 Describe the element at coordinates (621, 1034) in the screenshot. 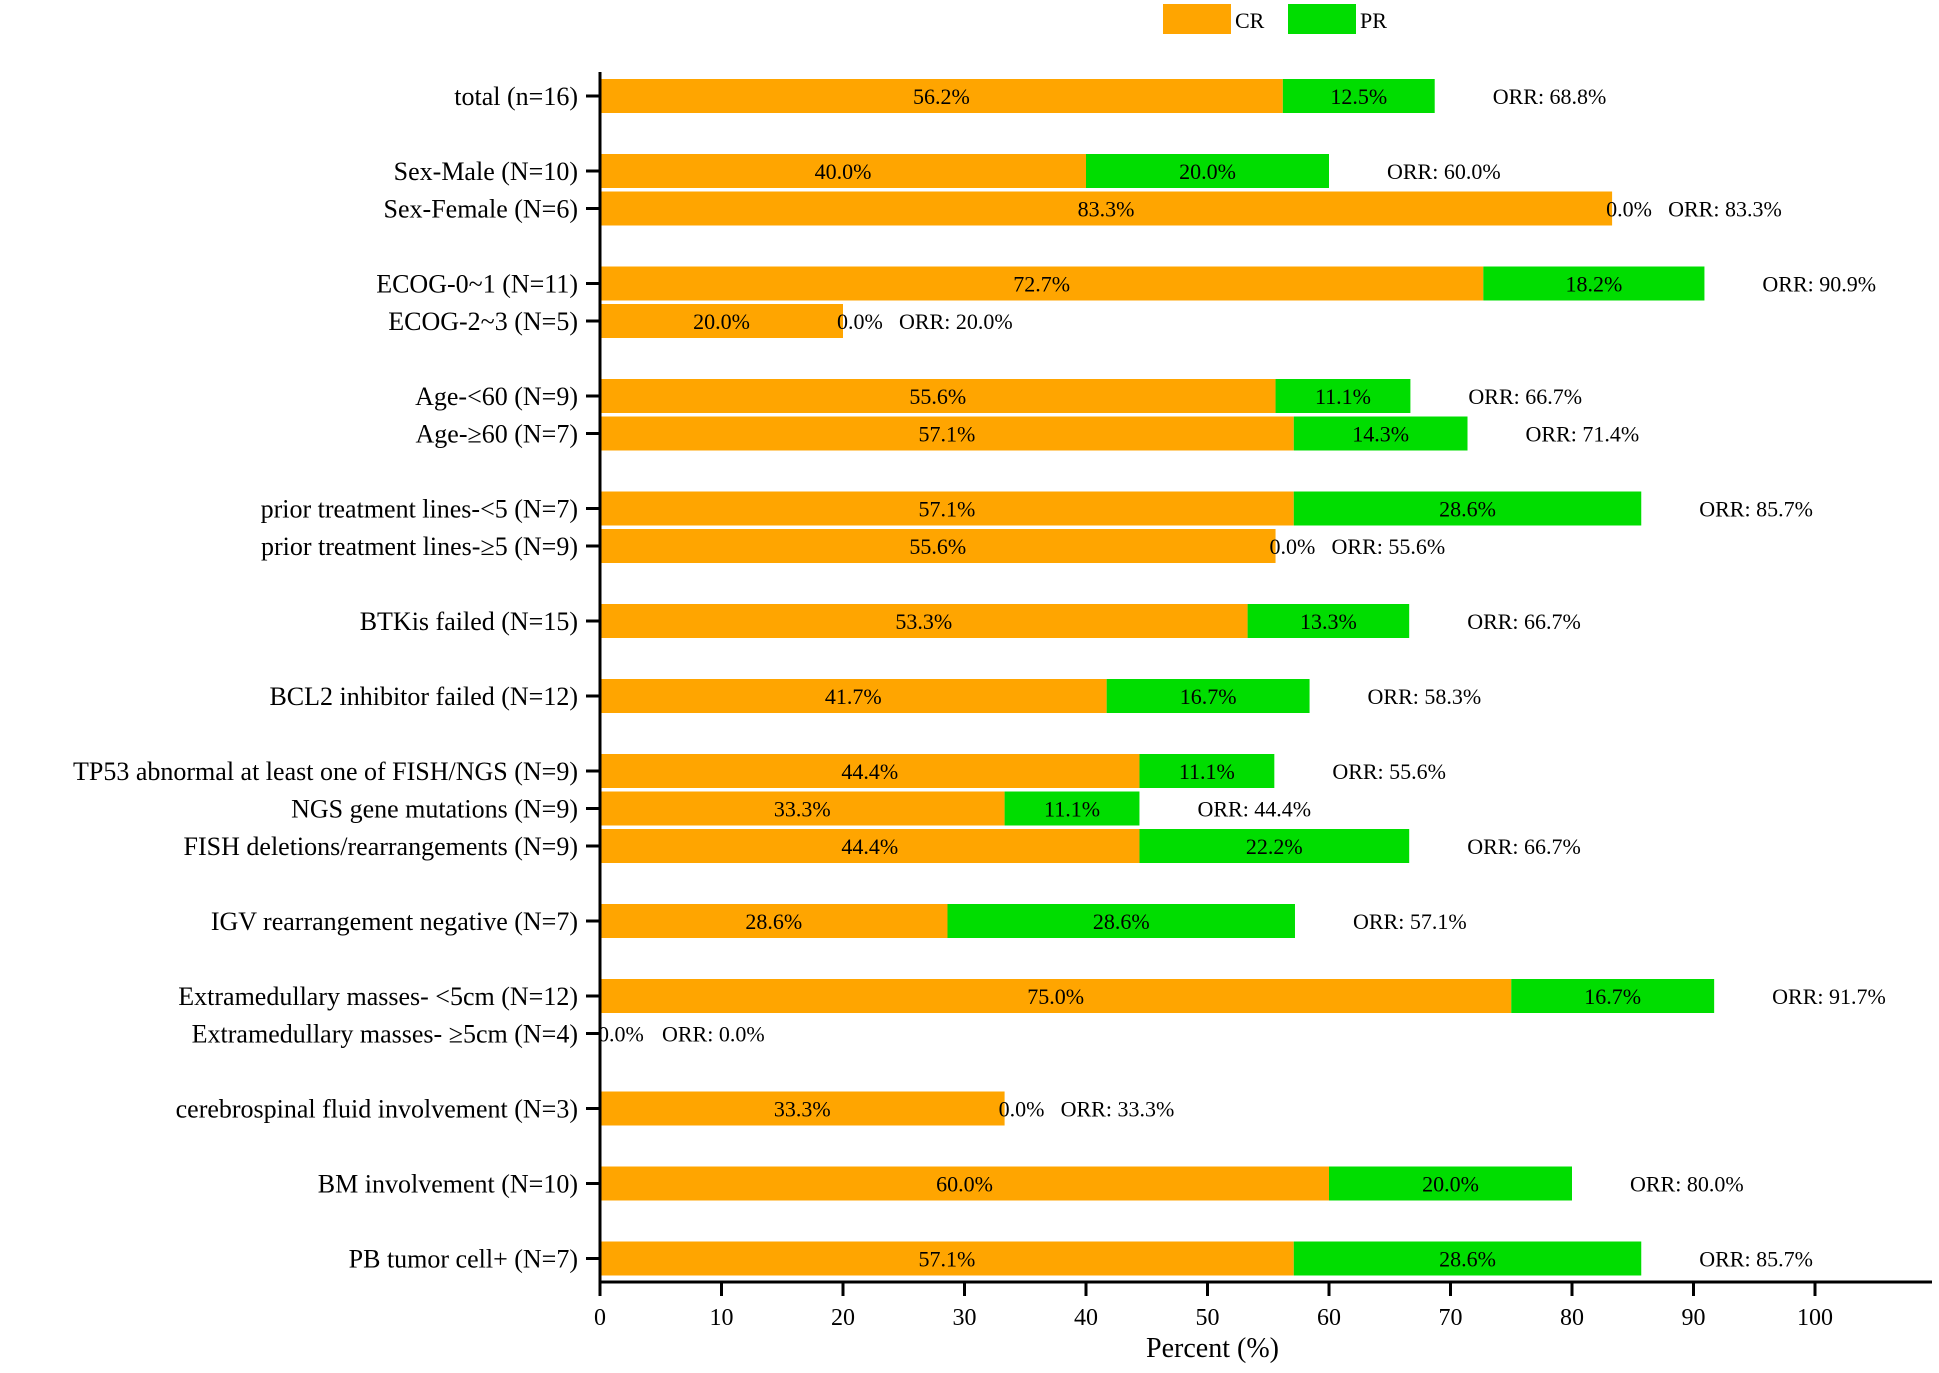

I see `zero-value-label: 0.0%` at that location.